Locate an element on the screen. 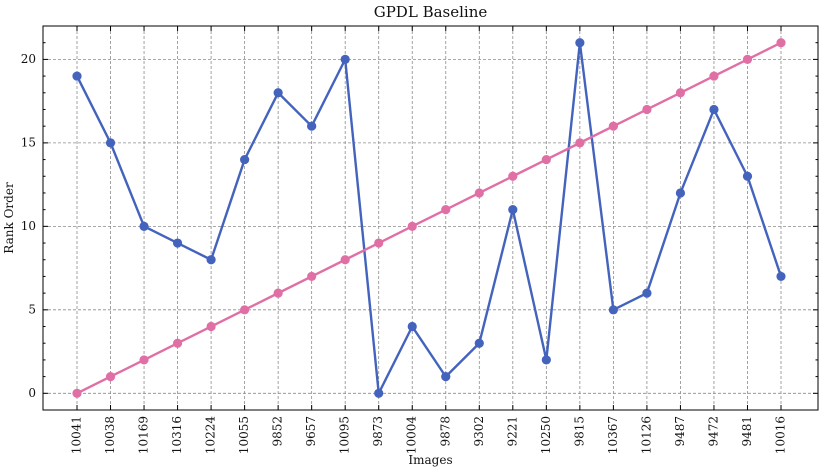 The image size is (821, 472). x-tick-label: 10004 is located at coordinates (412, 435).